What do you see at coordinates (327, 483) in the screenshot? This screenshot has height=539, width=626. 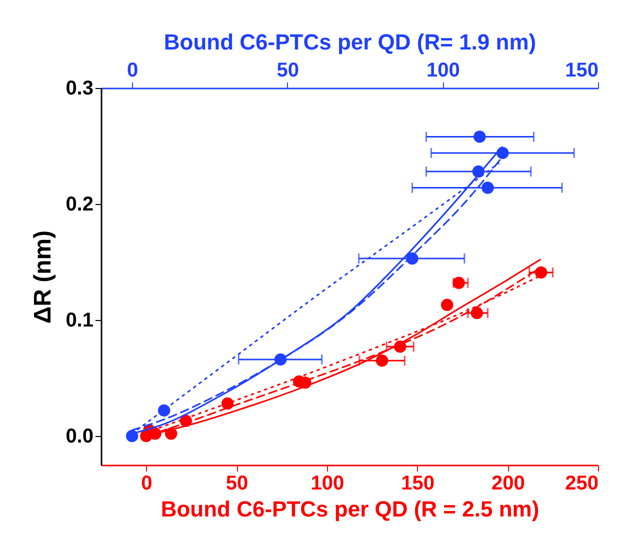 I see `x-tick-label: 100` at bounding box center [327, 483].